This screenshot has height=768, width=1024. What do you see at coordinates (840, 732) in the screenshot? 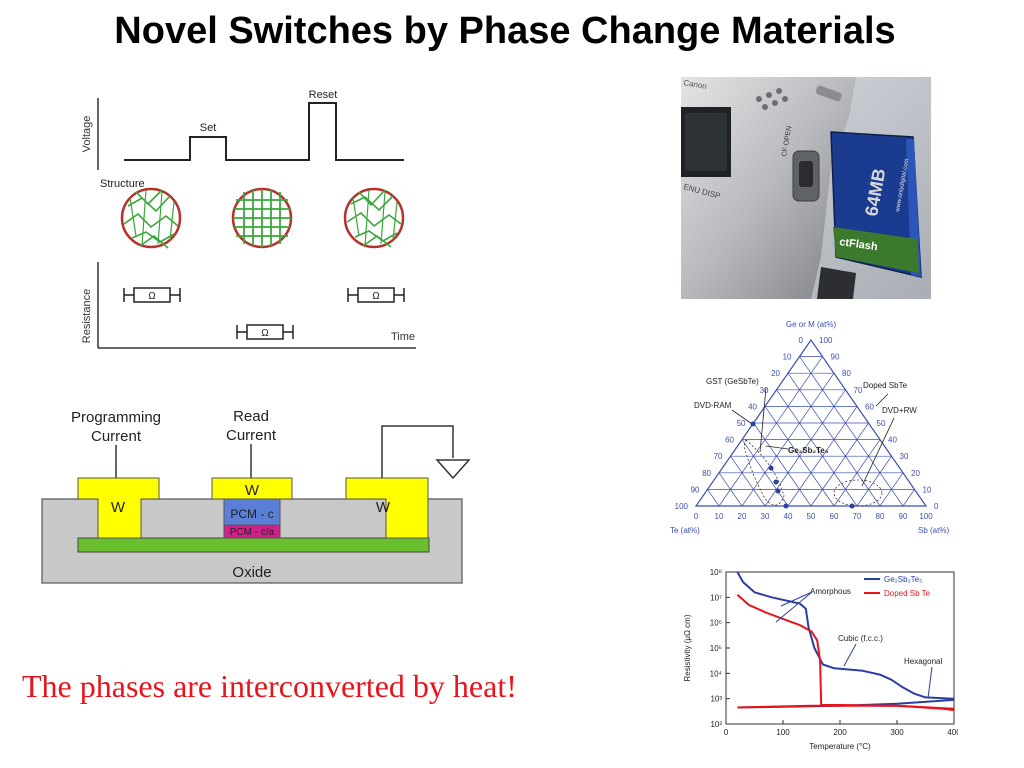
I see `chart-x-tick-label: 200` at bounding box center [840, 732].